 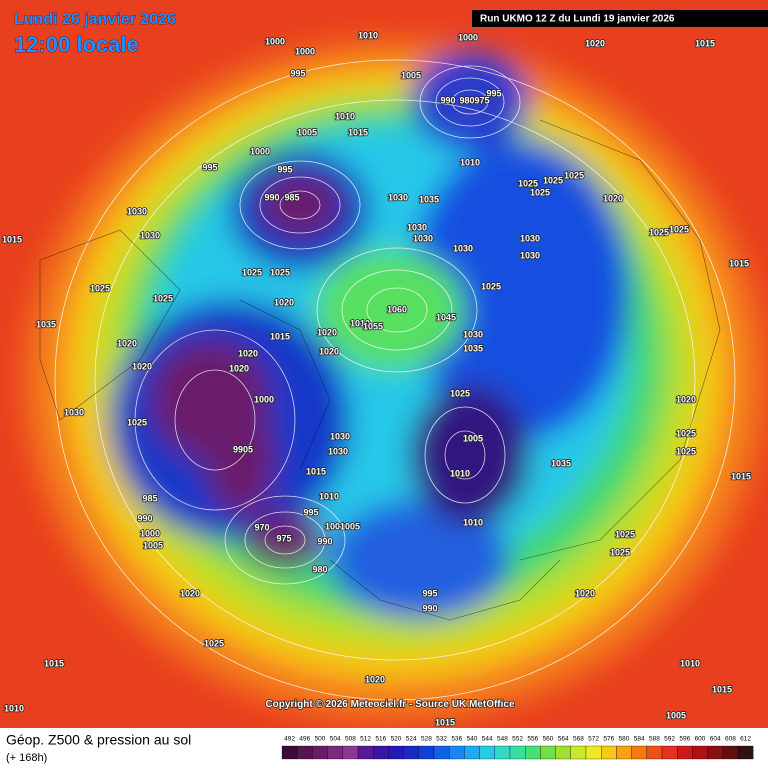 I want to click on isobar-label: 985, so click(x=149, y=498).